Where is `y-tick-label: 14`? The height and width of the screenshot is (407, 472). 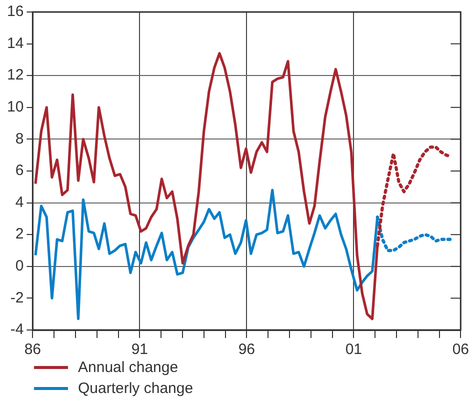 y-tick-label: 14 is located at coordinates (15, 43).